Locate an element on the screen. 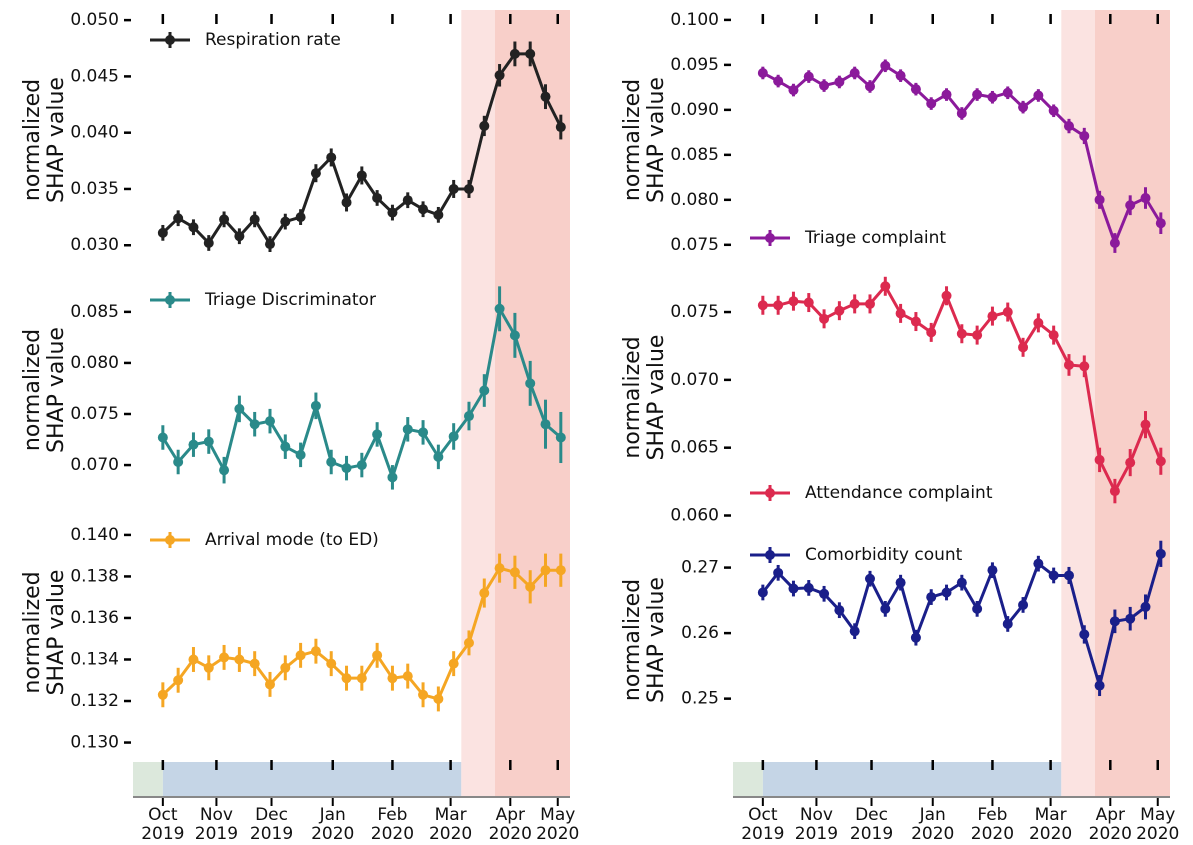 Image resolution: width=1193 pixels, height=845 pixels. x-tick-label: Jan 2020 is located at coordinates (932, 824).